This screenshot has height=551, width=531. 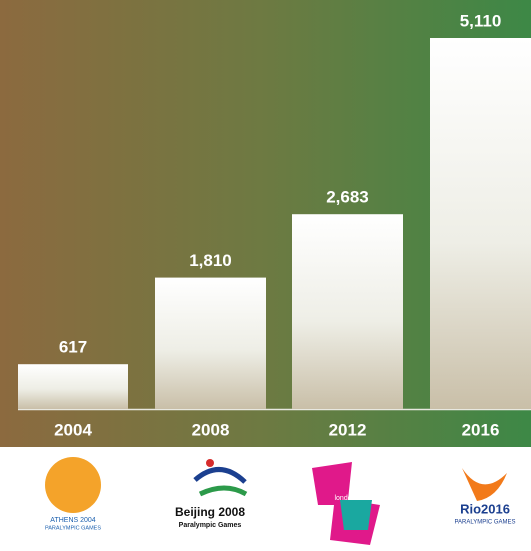 I want to click on x-tick-label: 2004, so click(x=73, y=429).